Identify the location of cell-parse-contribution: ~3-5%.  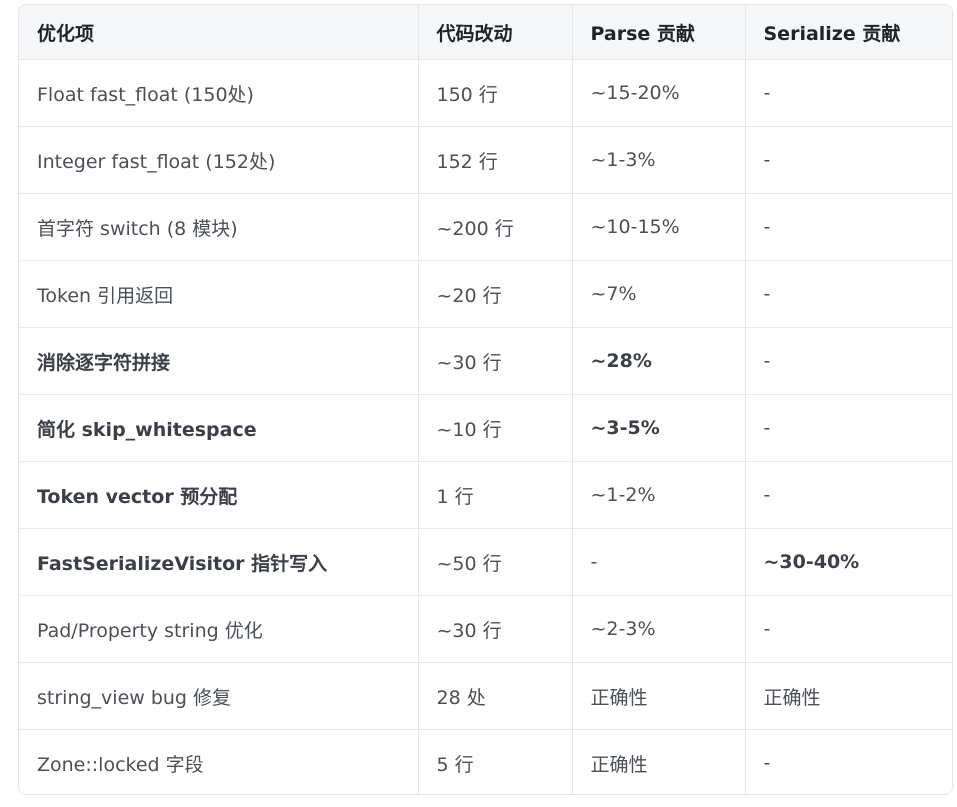
(659, 428).